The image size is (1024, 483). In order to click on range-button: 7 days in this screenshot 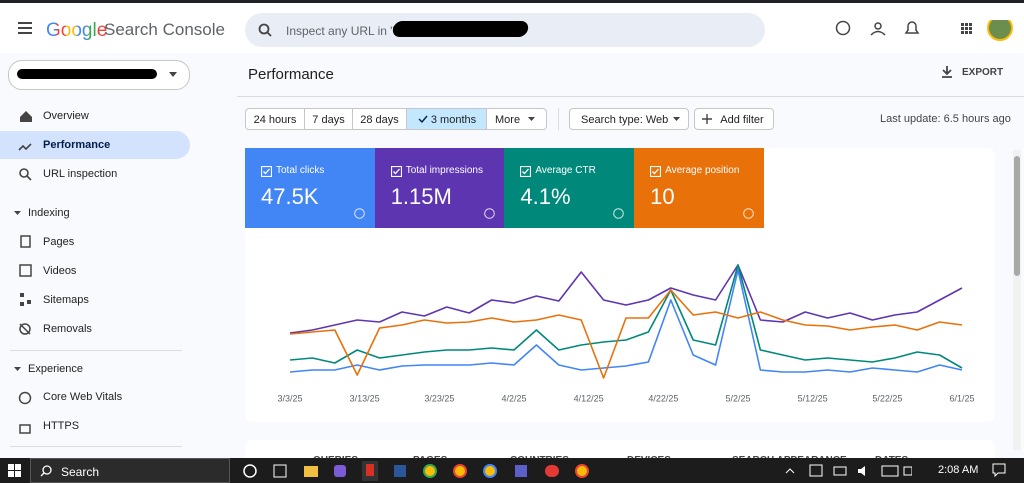, I will do `click(328, 119)`.